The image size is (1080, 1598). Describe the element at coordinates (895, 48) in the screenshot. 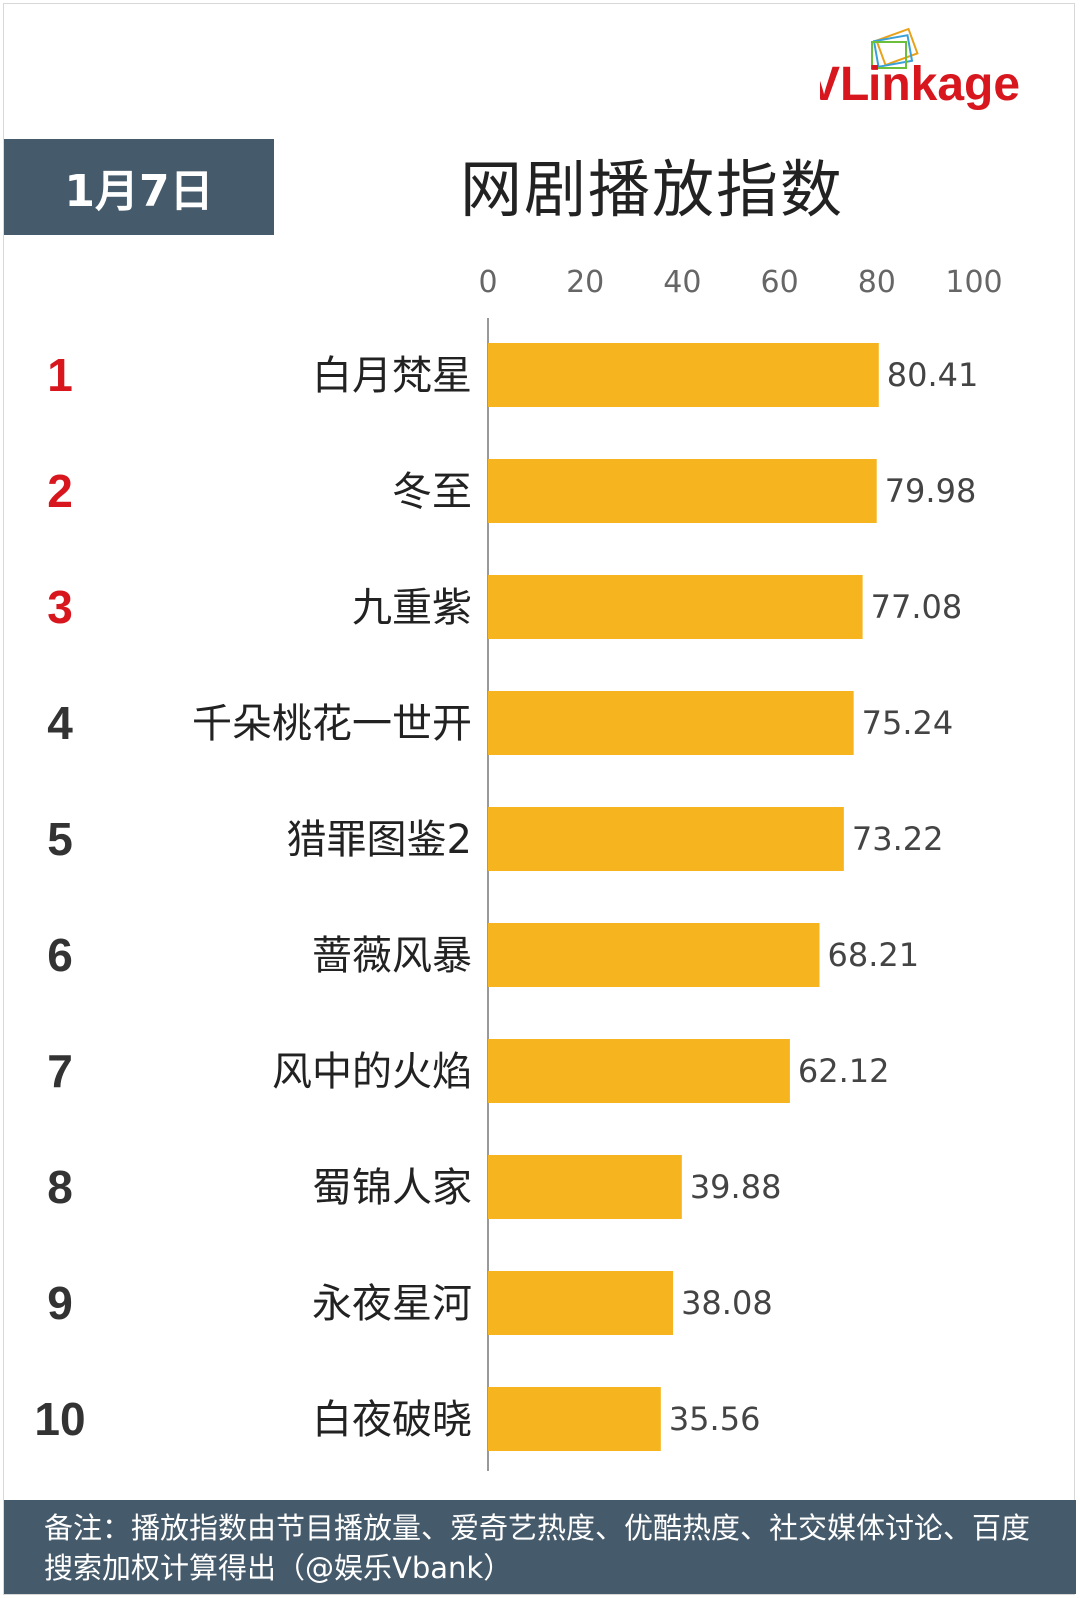

I see `logo-icon` at that location.